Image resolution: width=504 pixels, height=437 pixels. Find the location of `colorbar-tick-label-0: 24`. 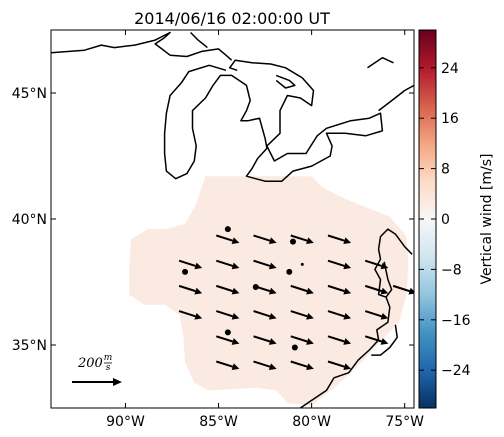

colorbar-tick-label-0: 24 is located at coordinates (450, 69).